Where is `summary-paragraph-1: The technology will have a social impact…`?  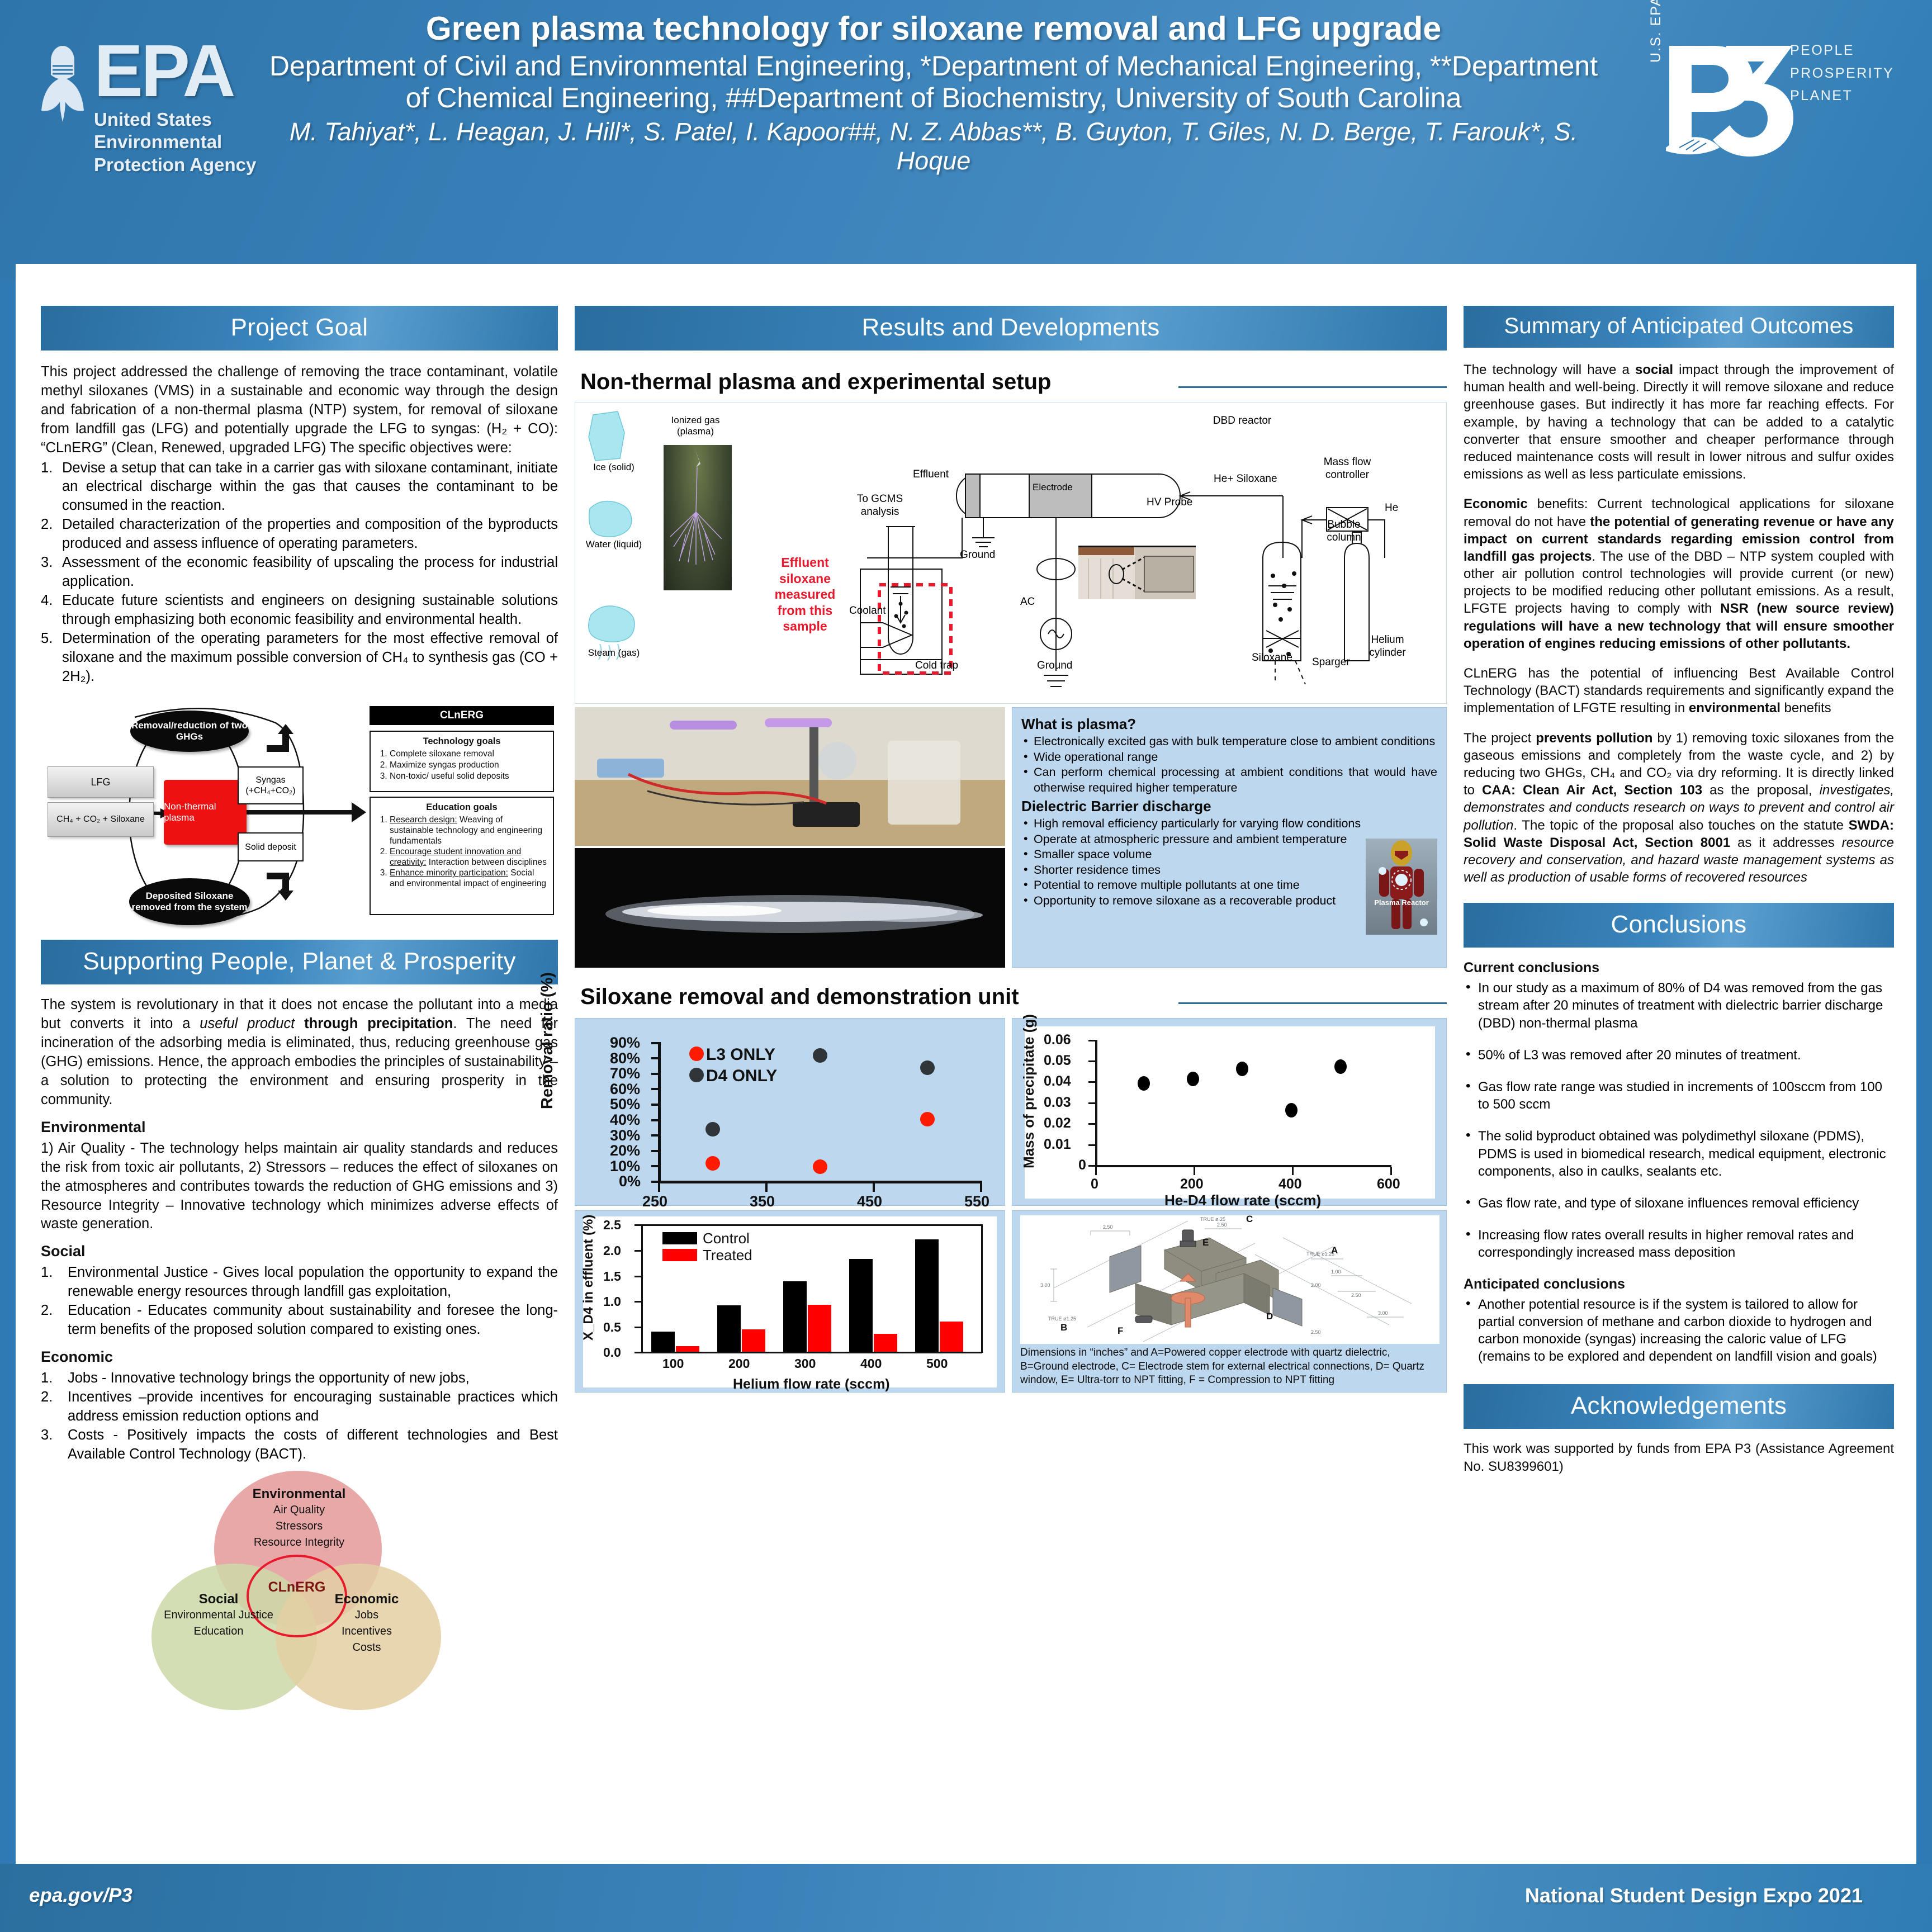
summary-paragraph-1: The technology will have a social impact… is located at coordinates (1679, 422).